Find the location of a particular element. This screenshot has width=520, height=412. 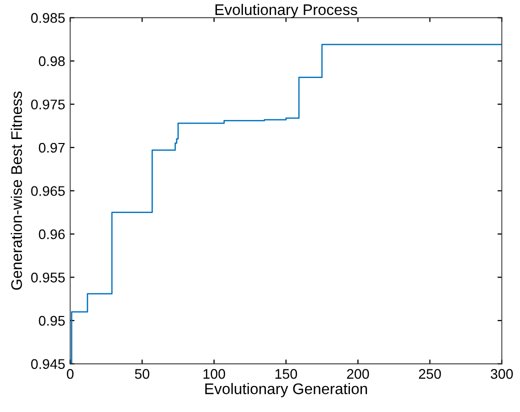

chart-title: Evolutionary Process is located at coordinates (287, 11).